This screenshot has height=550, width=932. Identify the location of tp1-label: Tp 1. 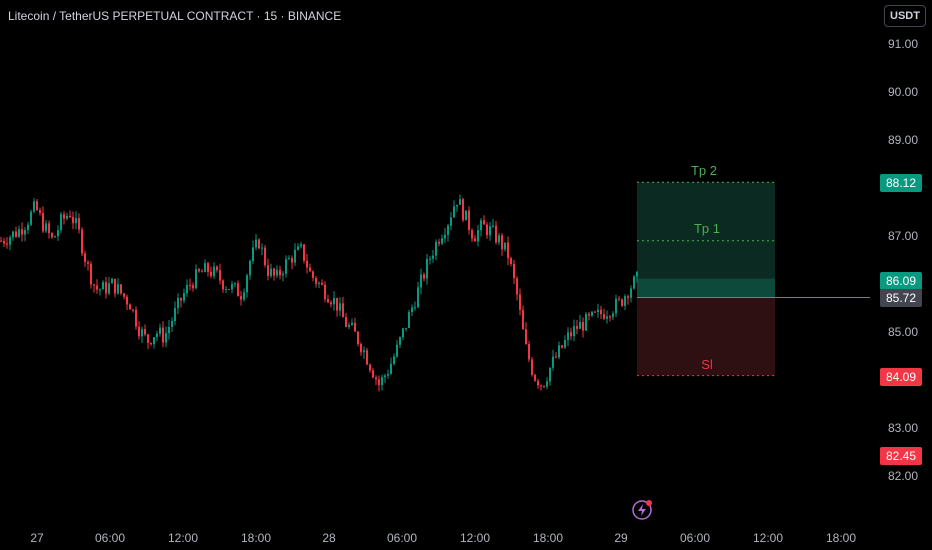
(707, 228).